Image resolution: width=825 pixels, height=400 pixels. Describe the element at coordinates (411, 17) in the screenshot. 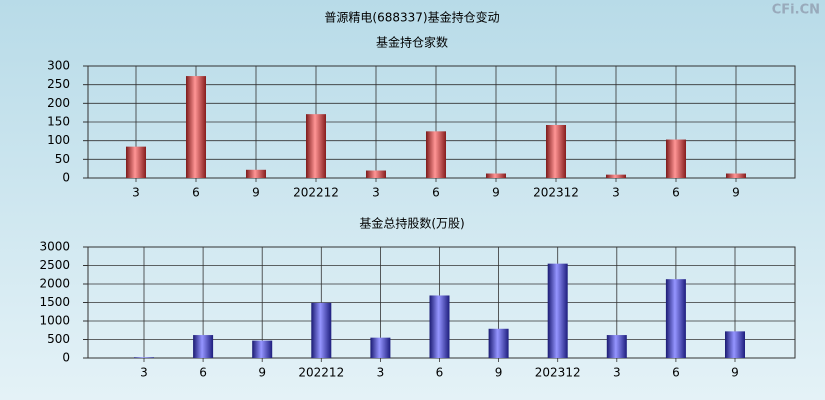

I see `page-title: 普源精电(688337)基金持仓变动` at that location.